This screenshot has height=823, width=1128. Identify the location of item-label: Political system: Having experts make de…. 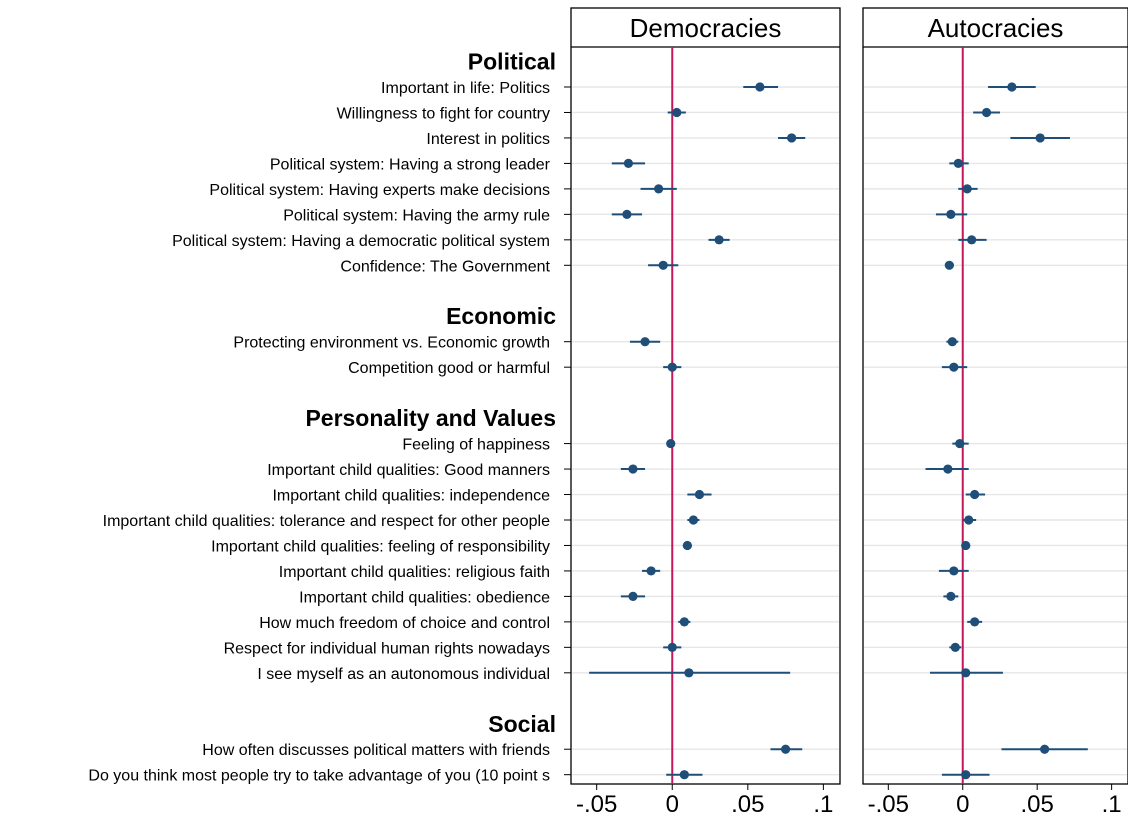
(379, 190).